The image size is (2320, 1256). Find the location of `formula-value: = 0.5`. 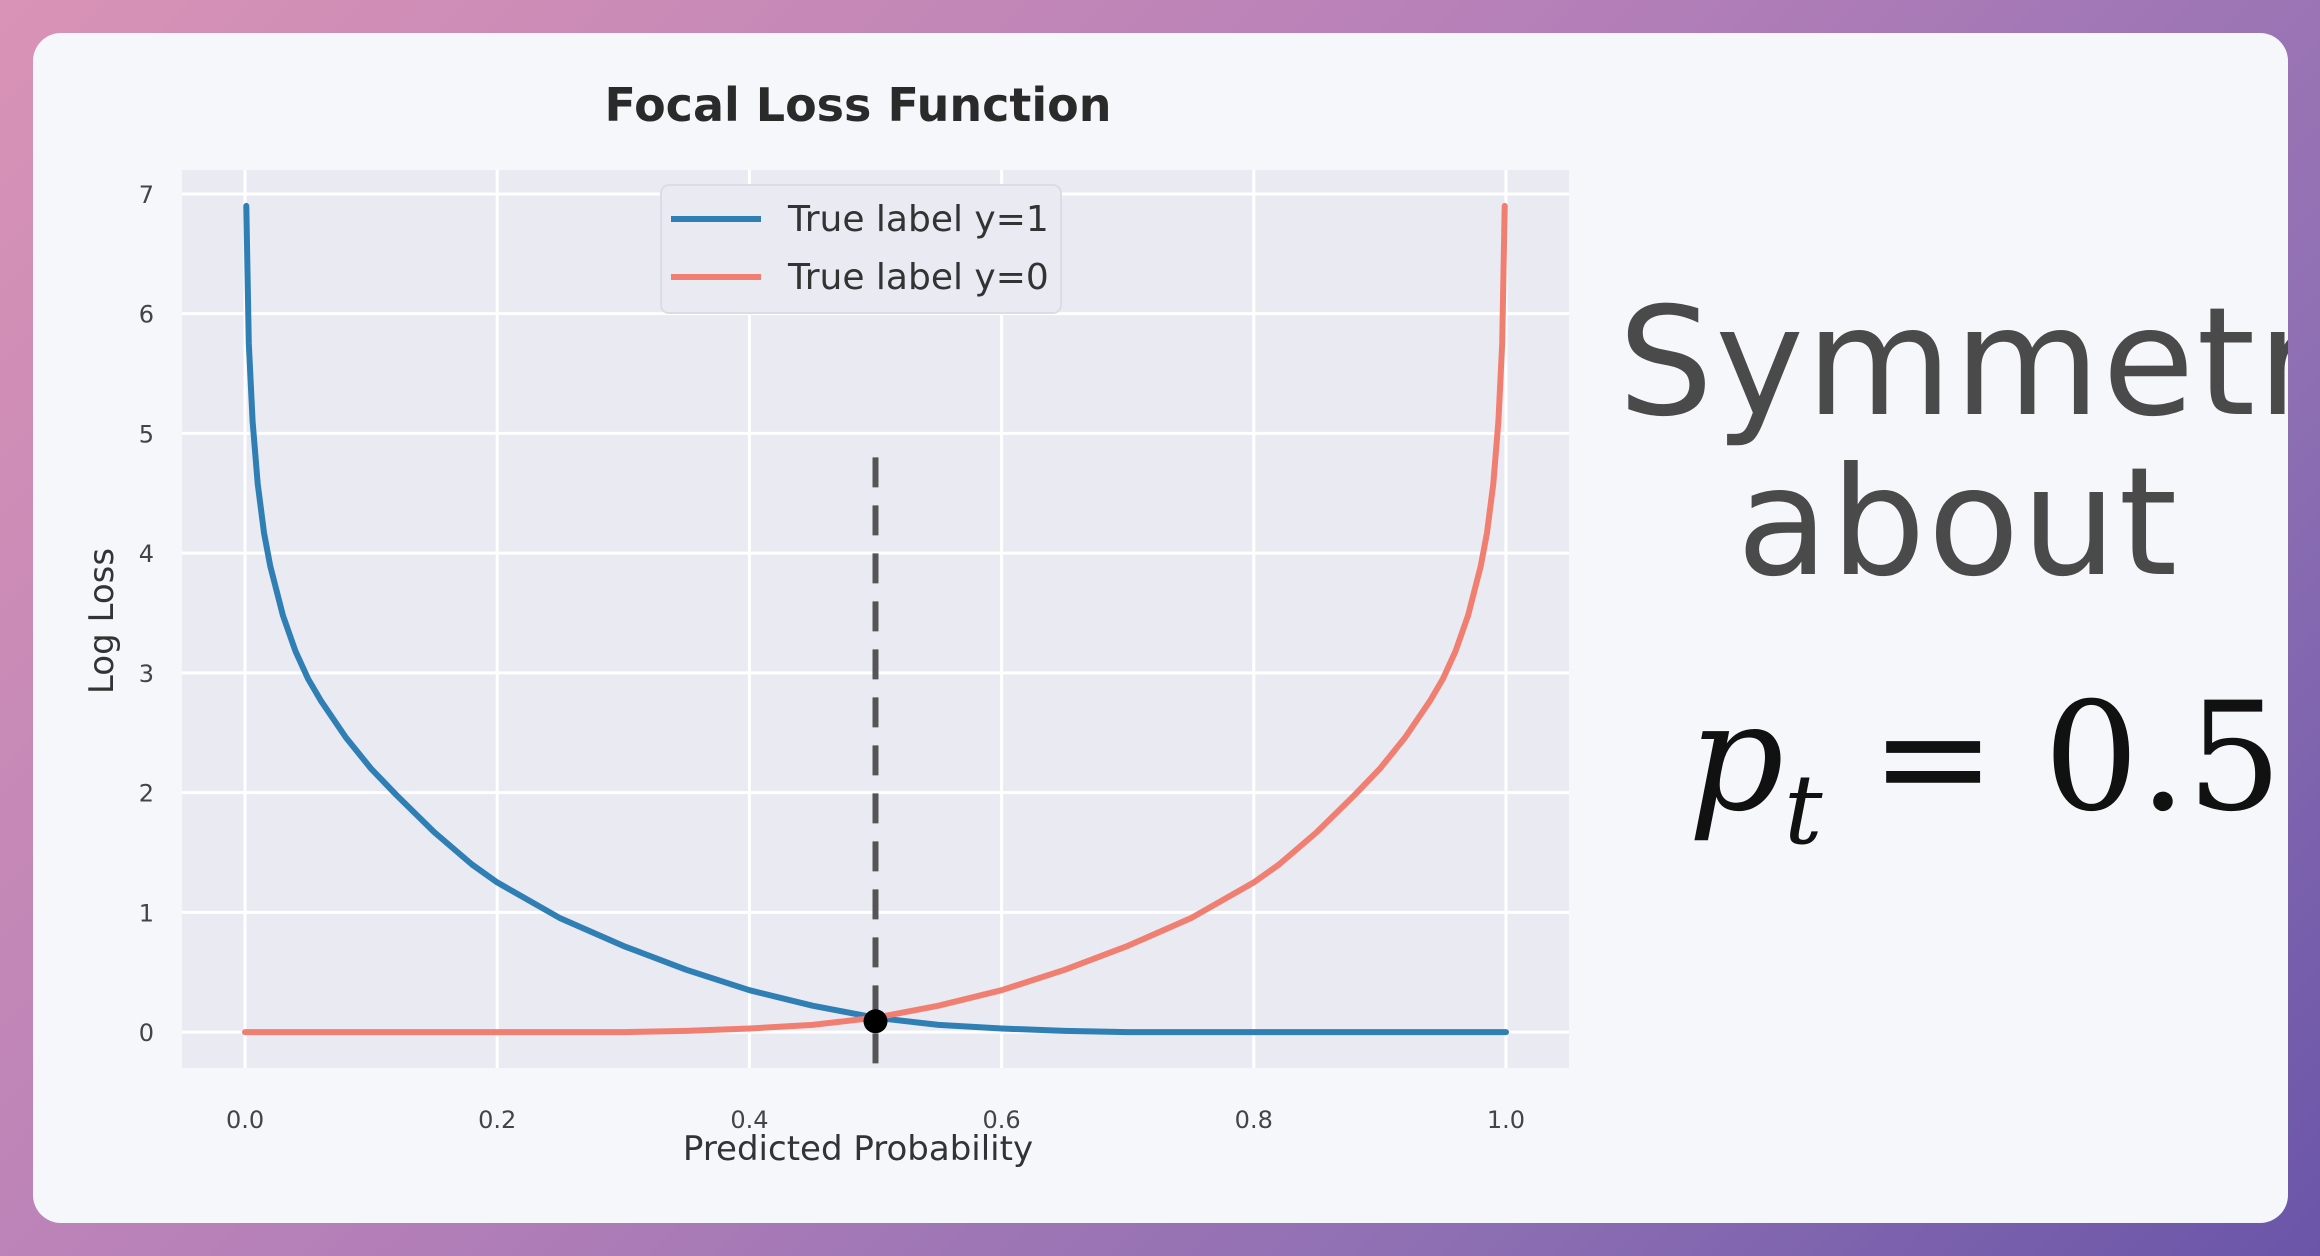

formula-value: = 0.5 is located at coordinates (2052, 758).